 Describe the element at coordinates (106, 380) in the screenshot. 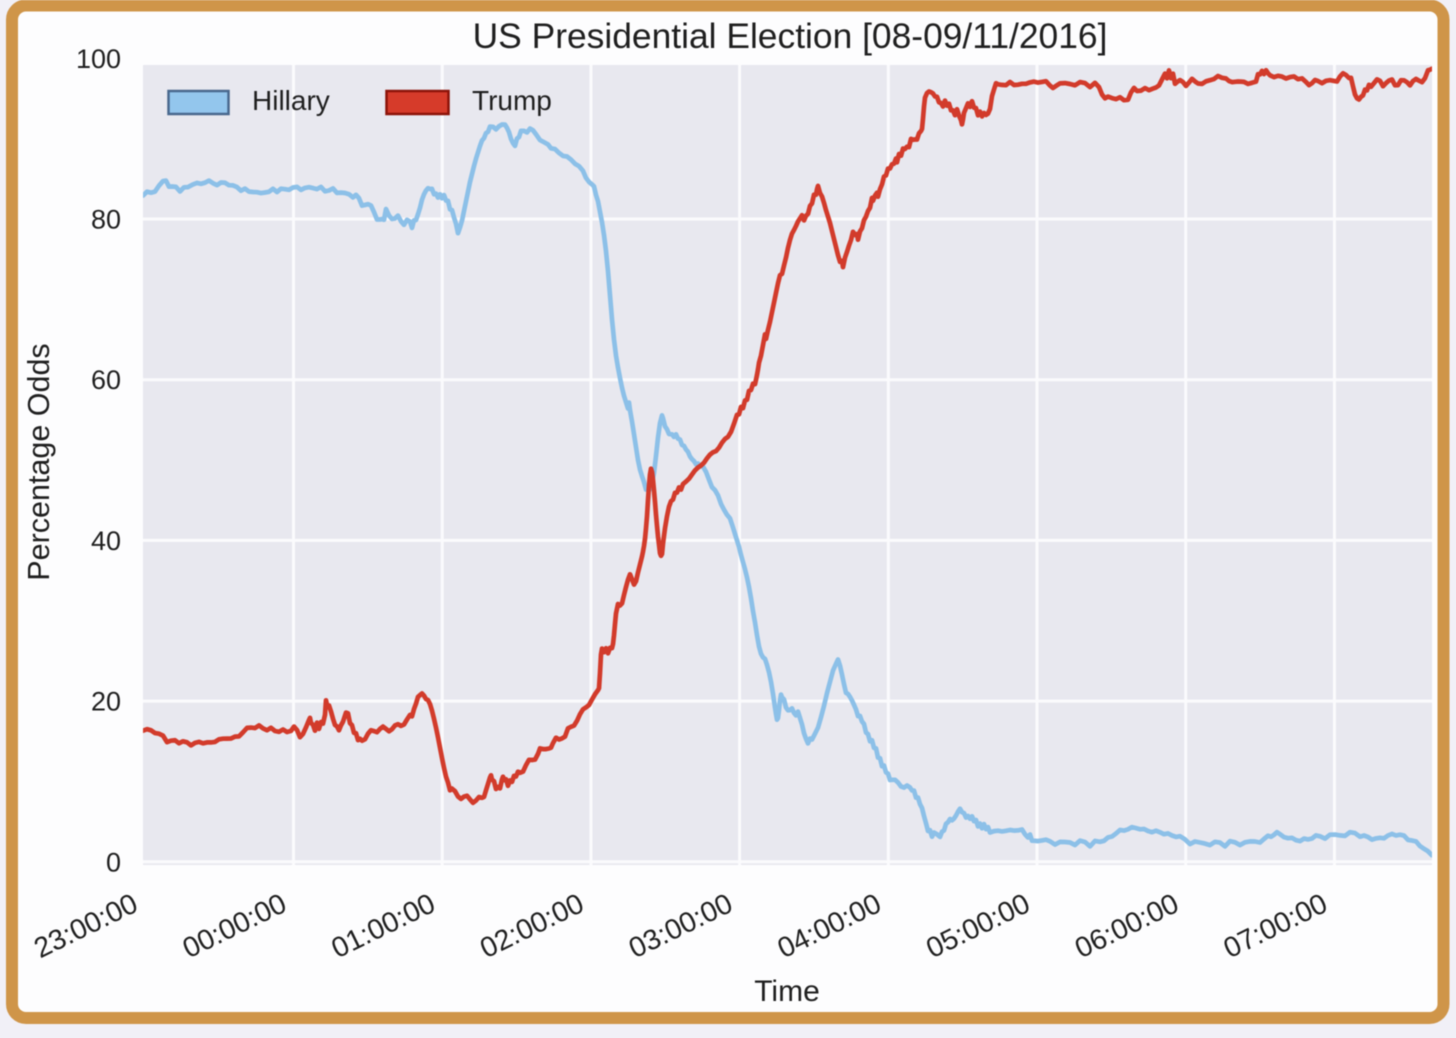

I see `svg-text: 60` at that location.